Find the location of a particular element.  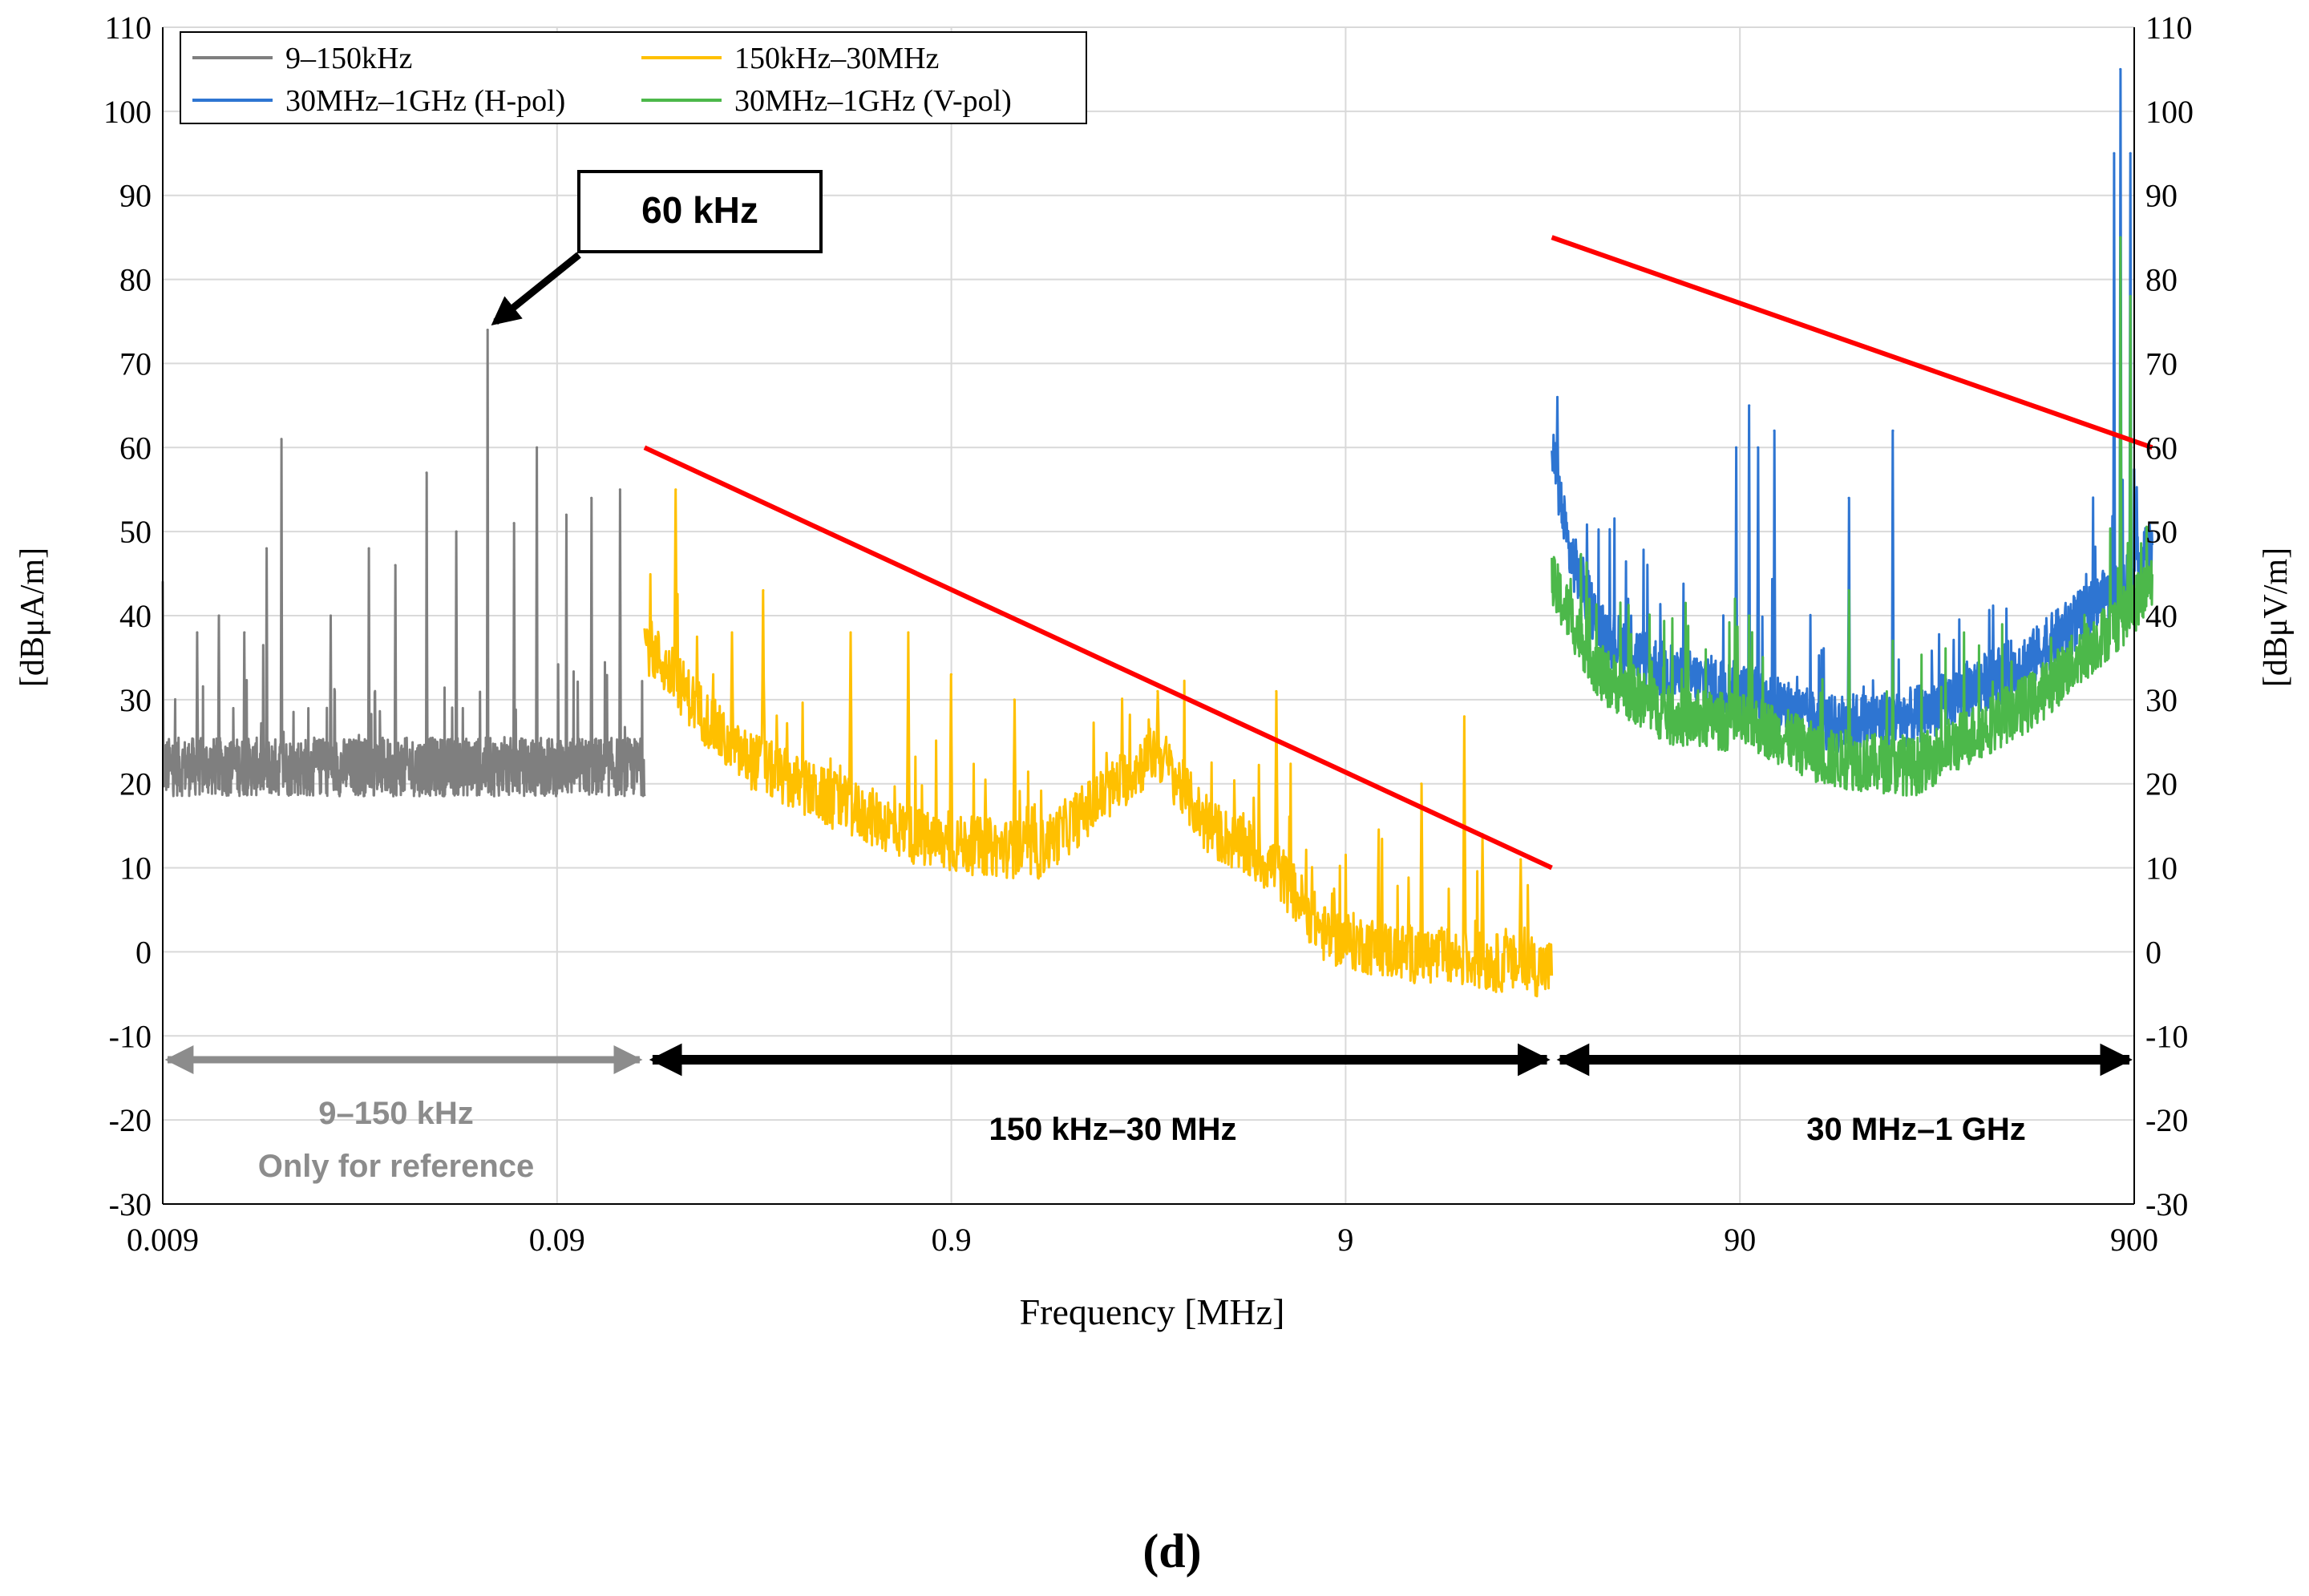

y-tick-label-right: 60 is located at coordinates (2161, 448).